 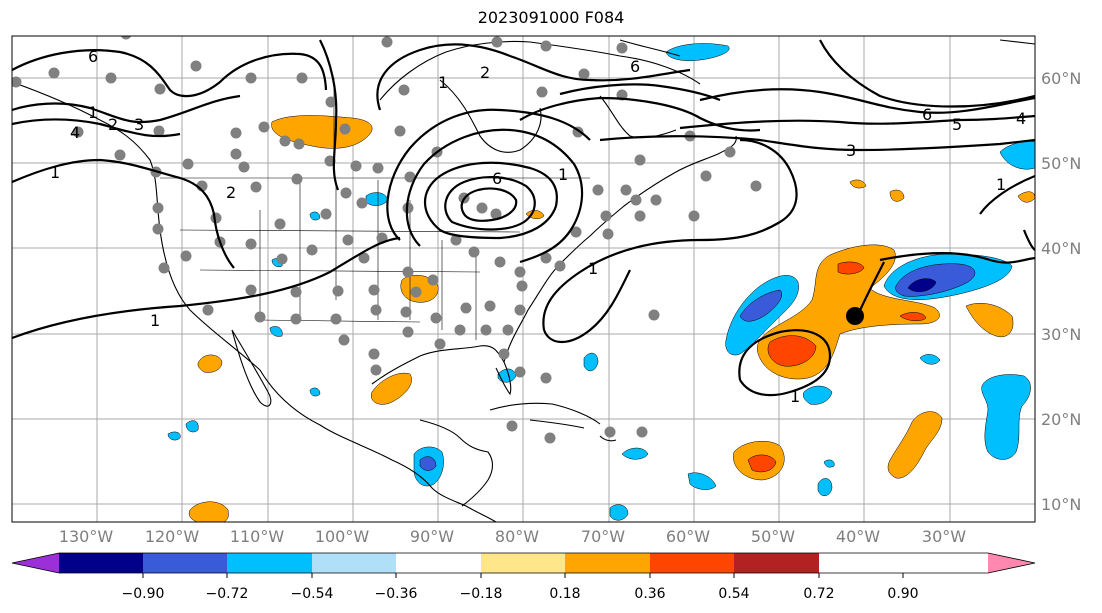 I want to click on colorbar-tick-label: −0.36, so click(x=396, y=594).